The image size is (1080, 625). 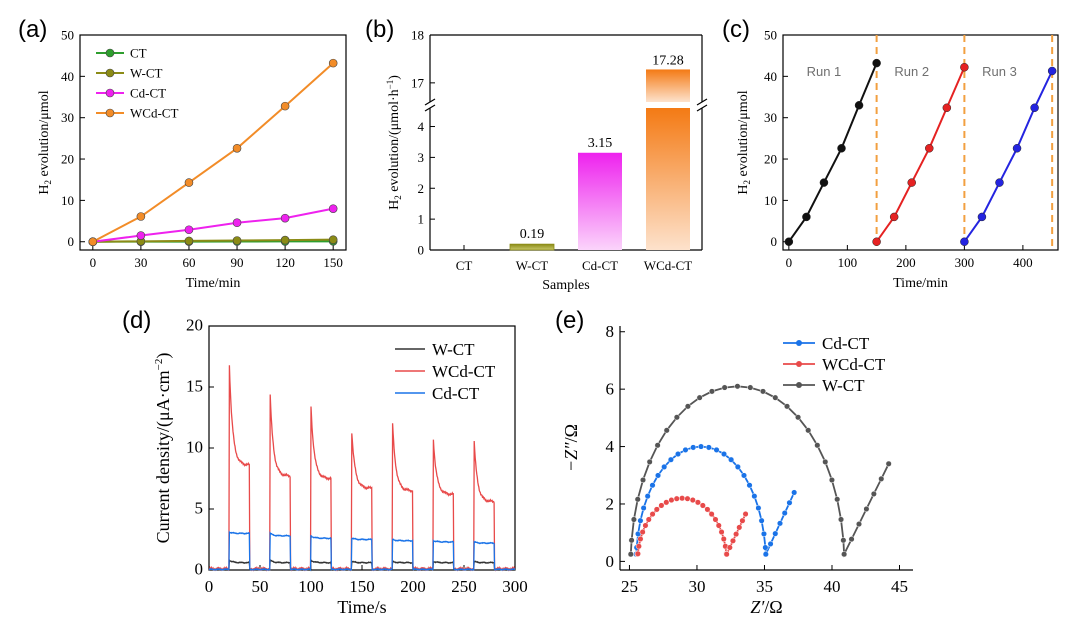 I want to click on y-tick-label-e: 8, so click(x=610, y=331).